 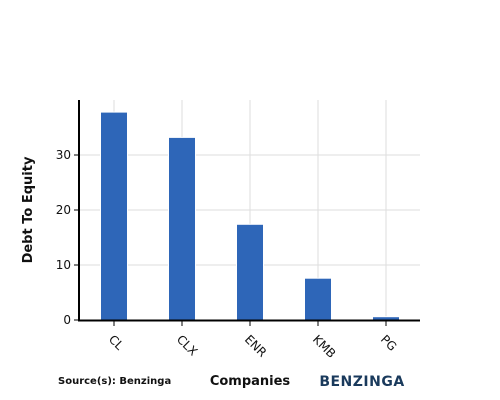 I want to click on source-note: Source(s): Benzinga, so click(x=114, y=381).